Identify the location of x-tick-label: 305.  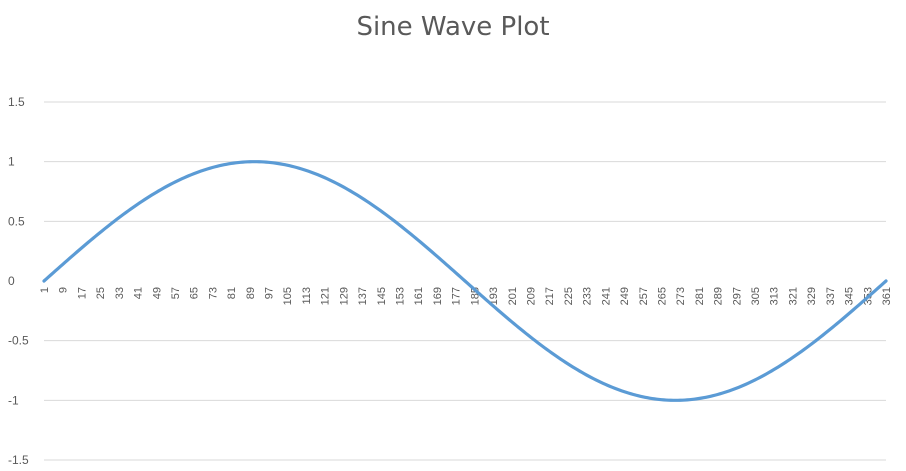
(756, 296).